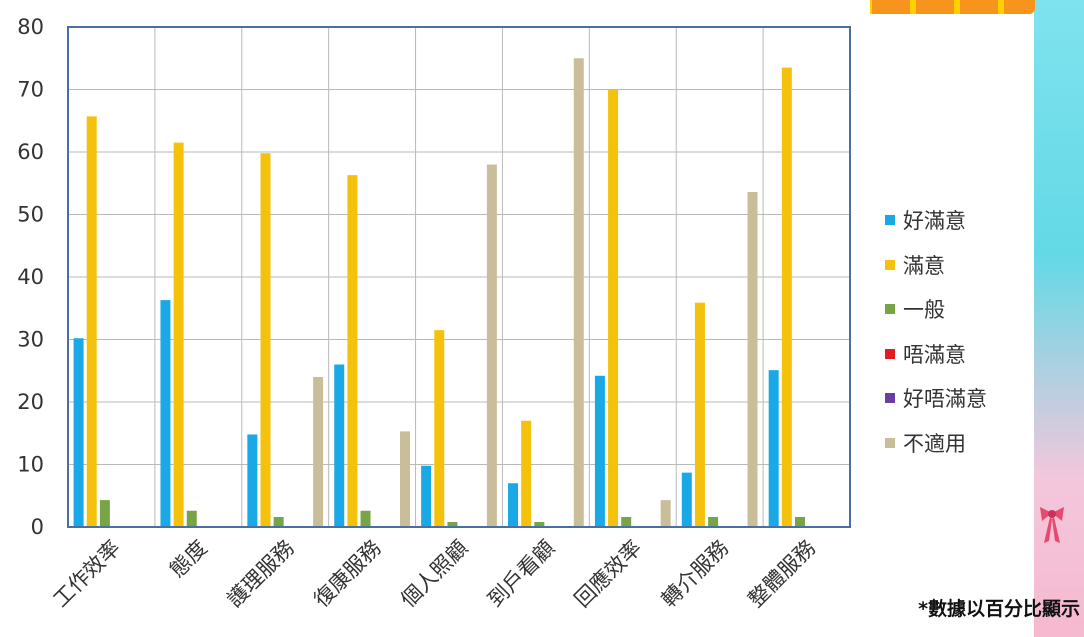  What do you see at coordinates (30, 152) in the screenshot?
I see `y-tick-label: 60` at bounding box center [30, 152].